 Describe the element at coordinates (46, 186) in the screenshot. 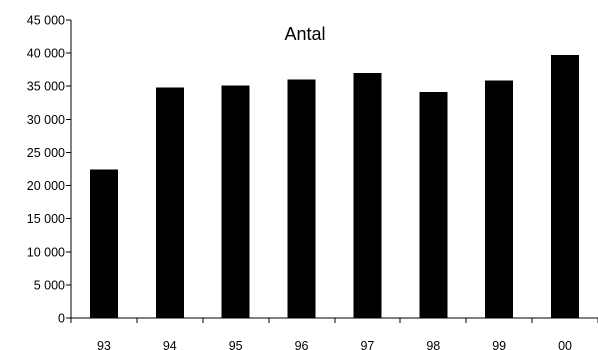

I see `y-tick-label: 20 000` at that location.